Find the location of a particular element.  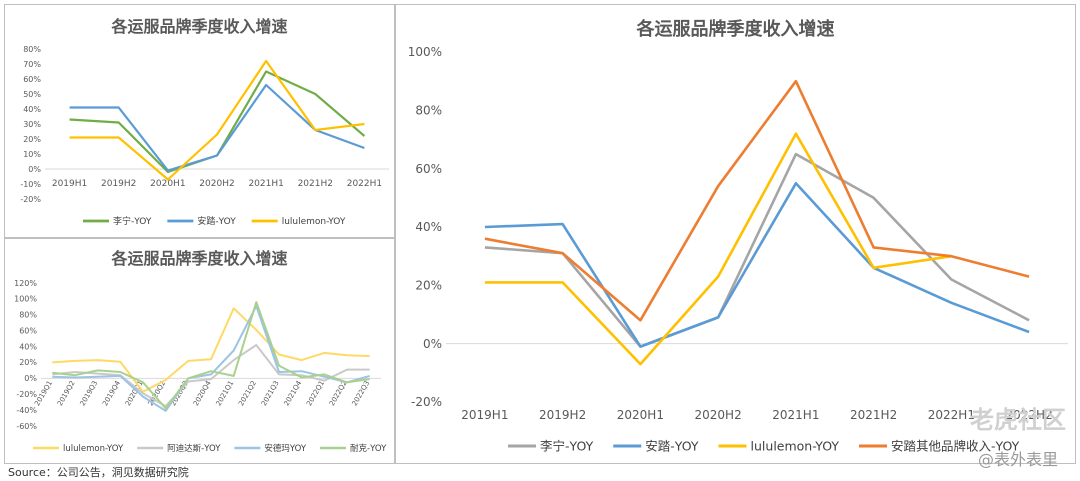

x-tick-label: 2022Q3 is located at coordinates (361, 393).